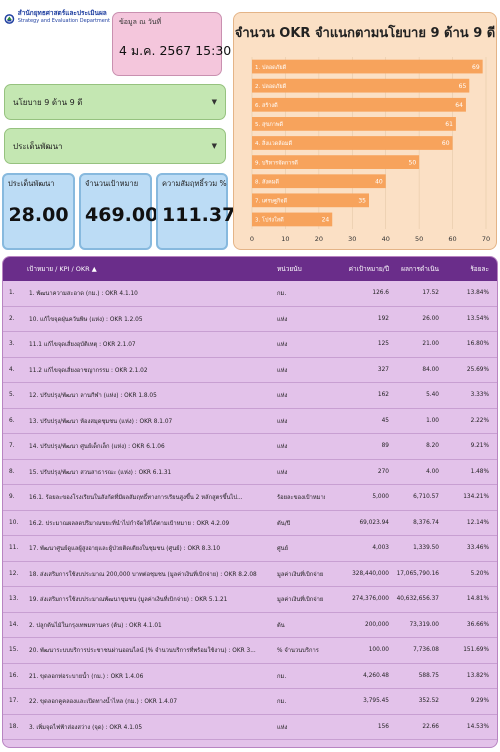 The width and height of the screenshot is (500, 752). I want to click on row-result: 73,319.00, so click(424, 624).